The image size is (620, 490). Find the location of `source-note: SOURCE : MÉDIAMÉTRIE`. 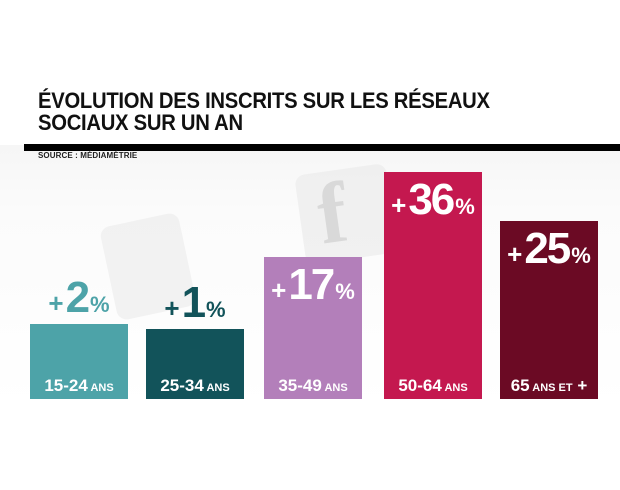

source-note: SOURCE : MÉDIAMÉTRIE is located at coordinates (88, 155).